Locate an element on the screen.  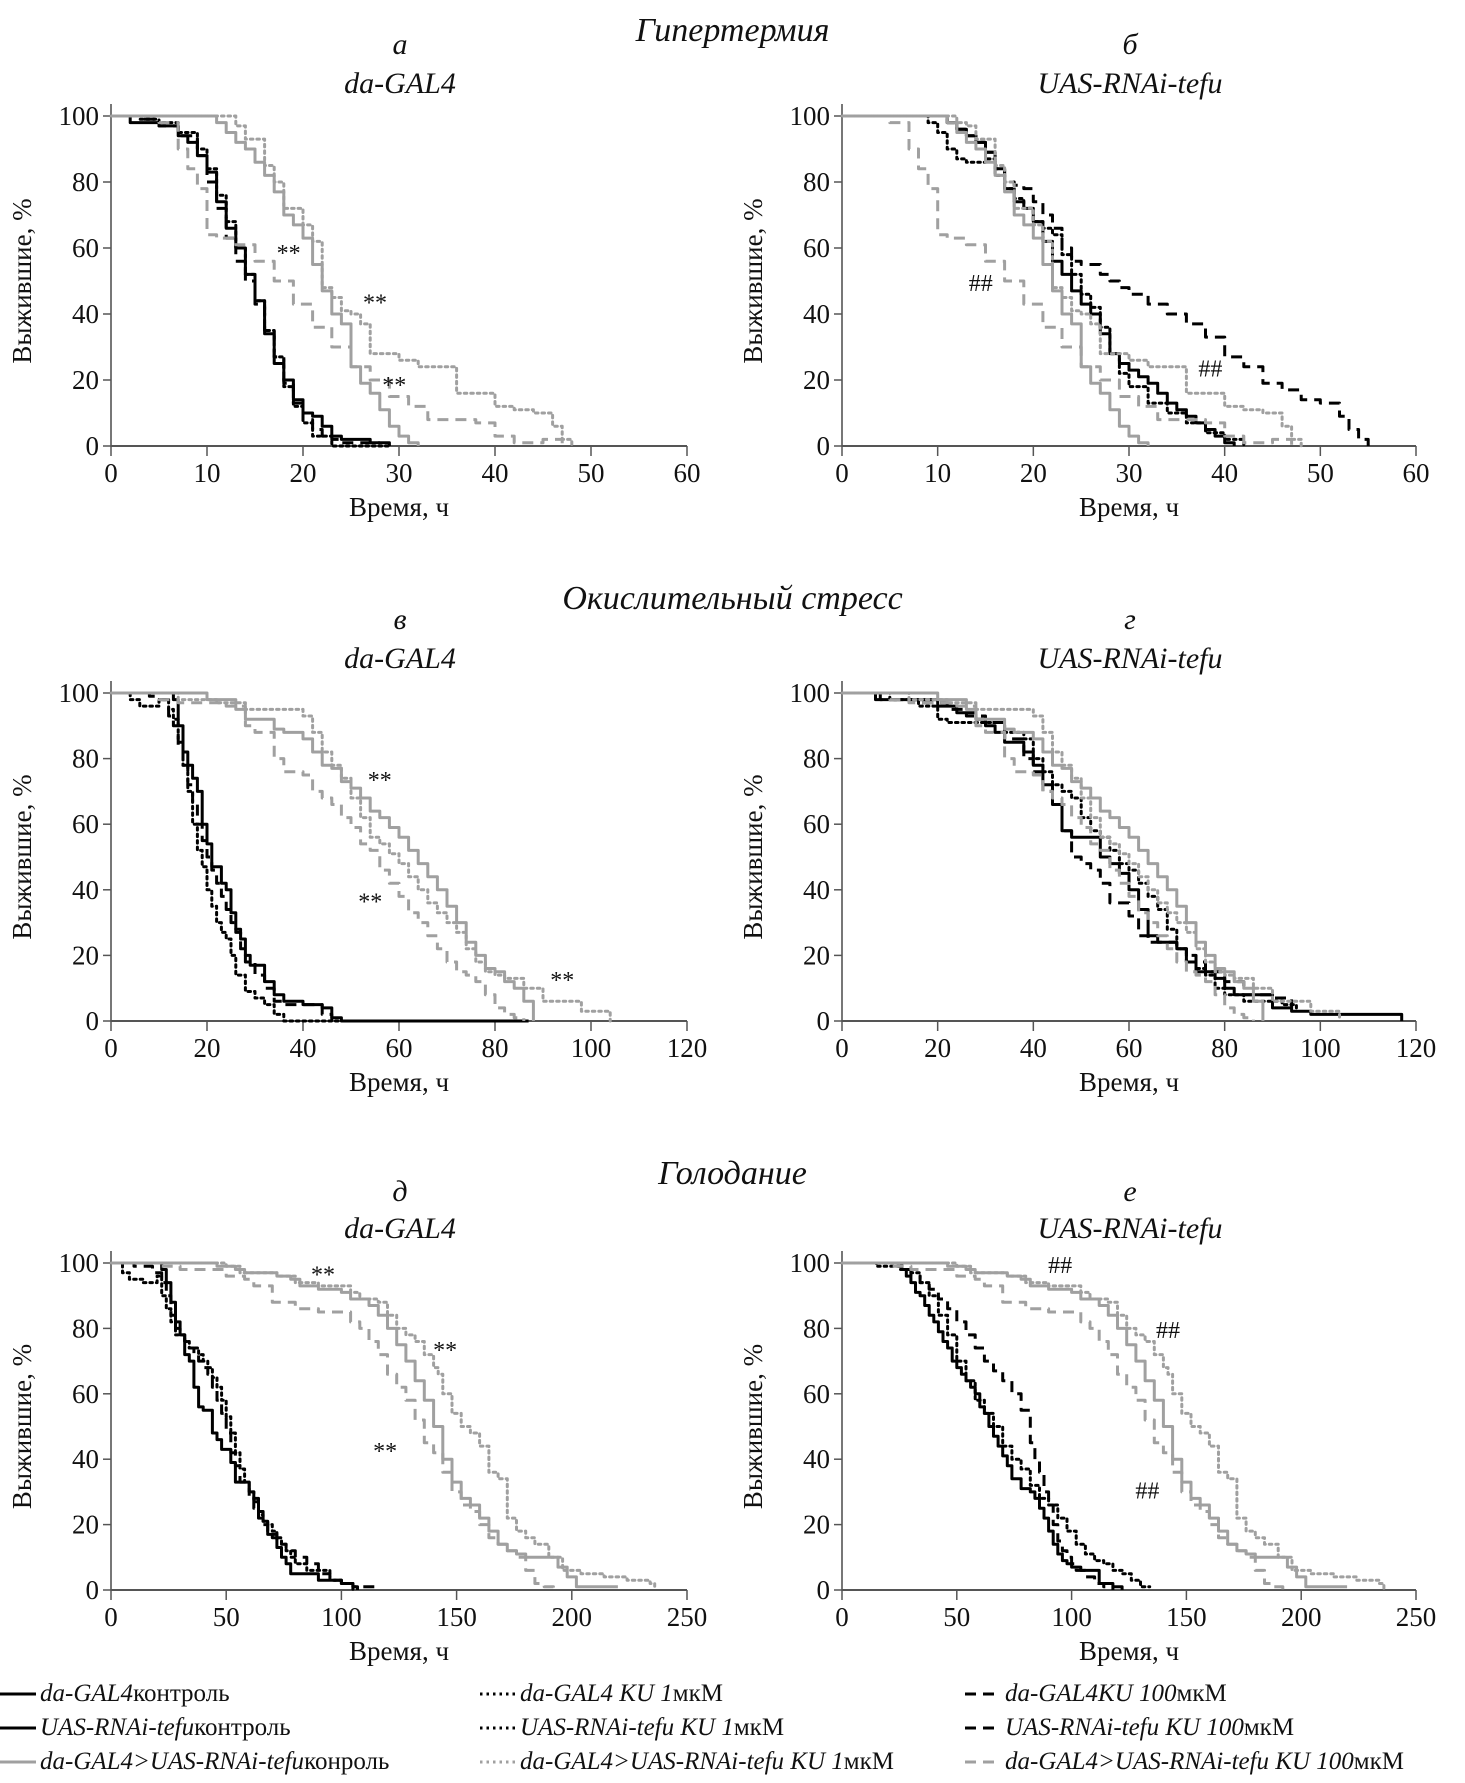
legend-label-italic: da-GAL4>UAS-RNAi-tefu KU 1 is located at coordinates (682, 1761).